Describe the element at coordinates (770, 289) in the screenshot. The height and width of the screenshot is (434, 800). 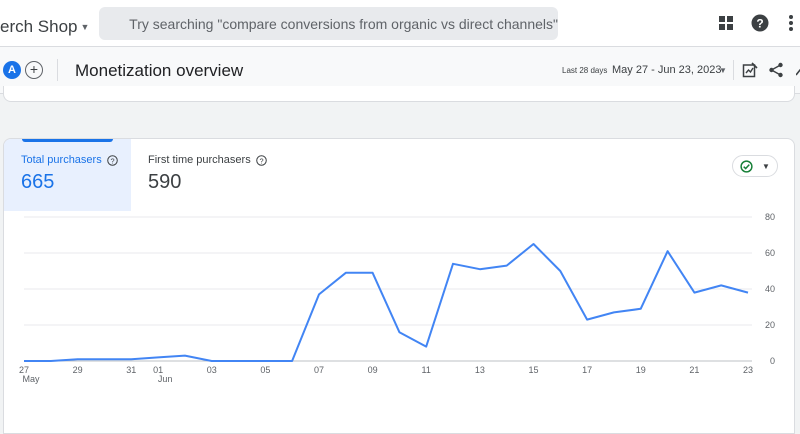
I see `y-tick-label: 40` at that location.